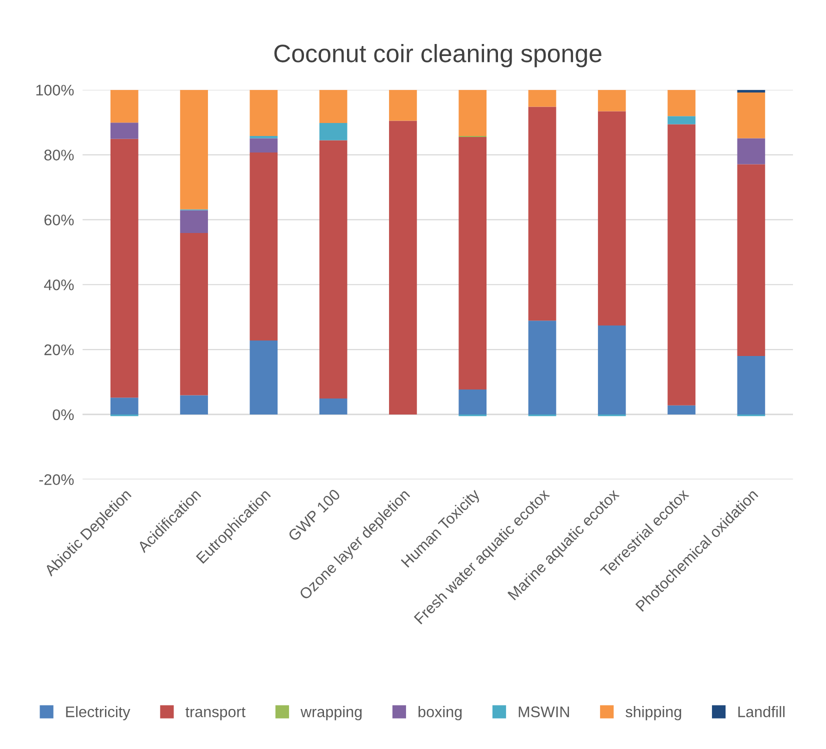 This screenshot has width=826, height=749. I want to click on y-tick-label: 20%, so click(59, 350).